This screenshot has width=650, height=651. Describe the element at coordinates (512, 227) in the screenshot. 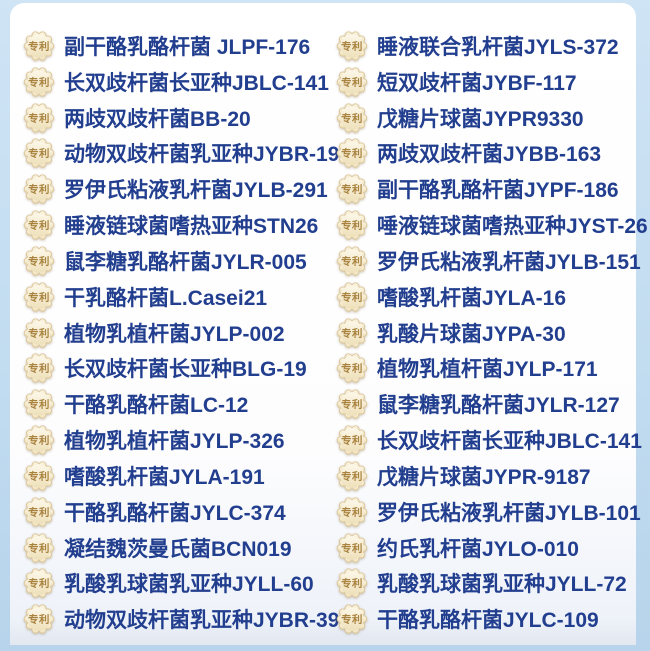

I see `strain-label: 唾液链球菌嗜热亚种JYST-26` at that location.